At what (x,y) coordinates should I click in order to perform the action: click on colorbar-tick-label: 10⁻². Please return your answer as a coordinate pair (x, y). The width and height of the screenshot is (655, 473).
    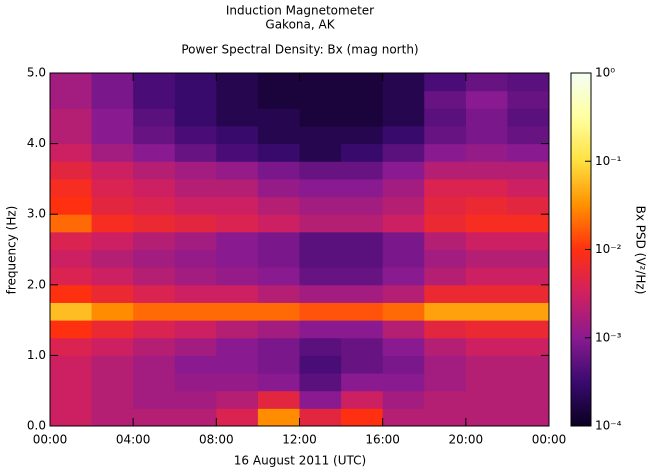
    Looking at the image, I should click on (608, 249).